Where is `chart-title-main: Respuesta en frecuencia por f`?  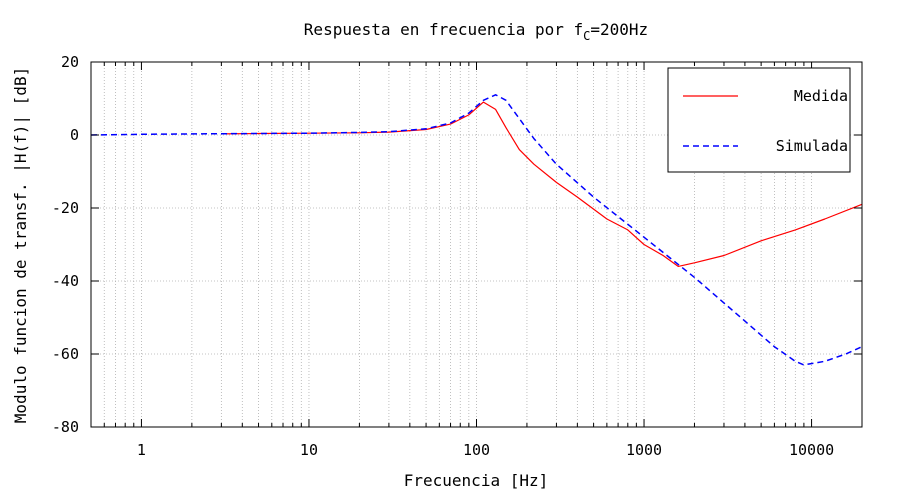
chart-title-main: Respuesta en frecuencia por f is located at coordinates (443, 29).